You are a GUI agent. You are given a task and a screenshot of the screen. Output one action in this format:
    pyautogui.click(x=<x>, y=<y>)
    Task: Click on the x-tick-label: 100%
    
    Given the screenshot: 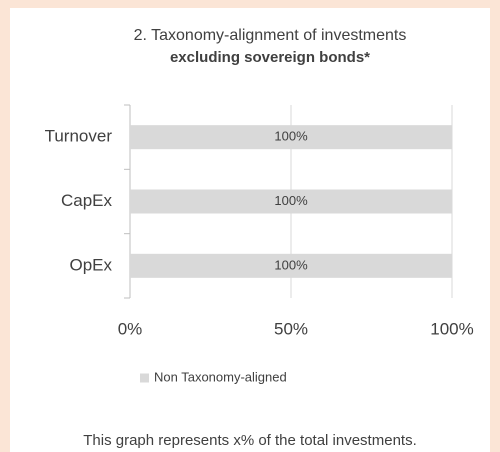 What is the action you would take?
    pyautogui.click(x=451, y=328)
    